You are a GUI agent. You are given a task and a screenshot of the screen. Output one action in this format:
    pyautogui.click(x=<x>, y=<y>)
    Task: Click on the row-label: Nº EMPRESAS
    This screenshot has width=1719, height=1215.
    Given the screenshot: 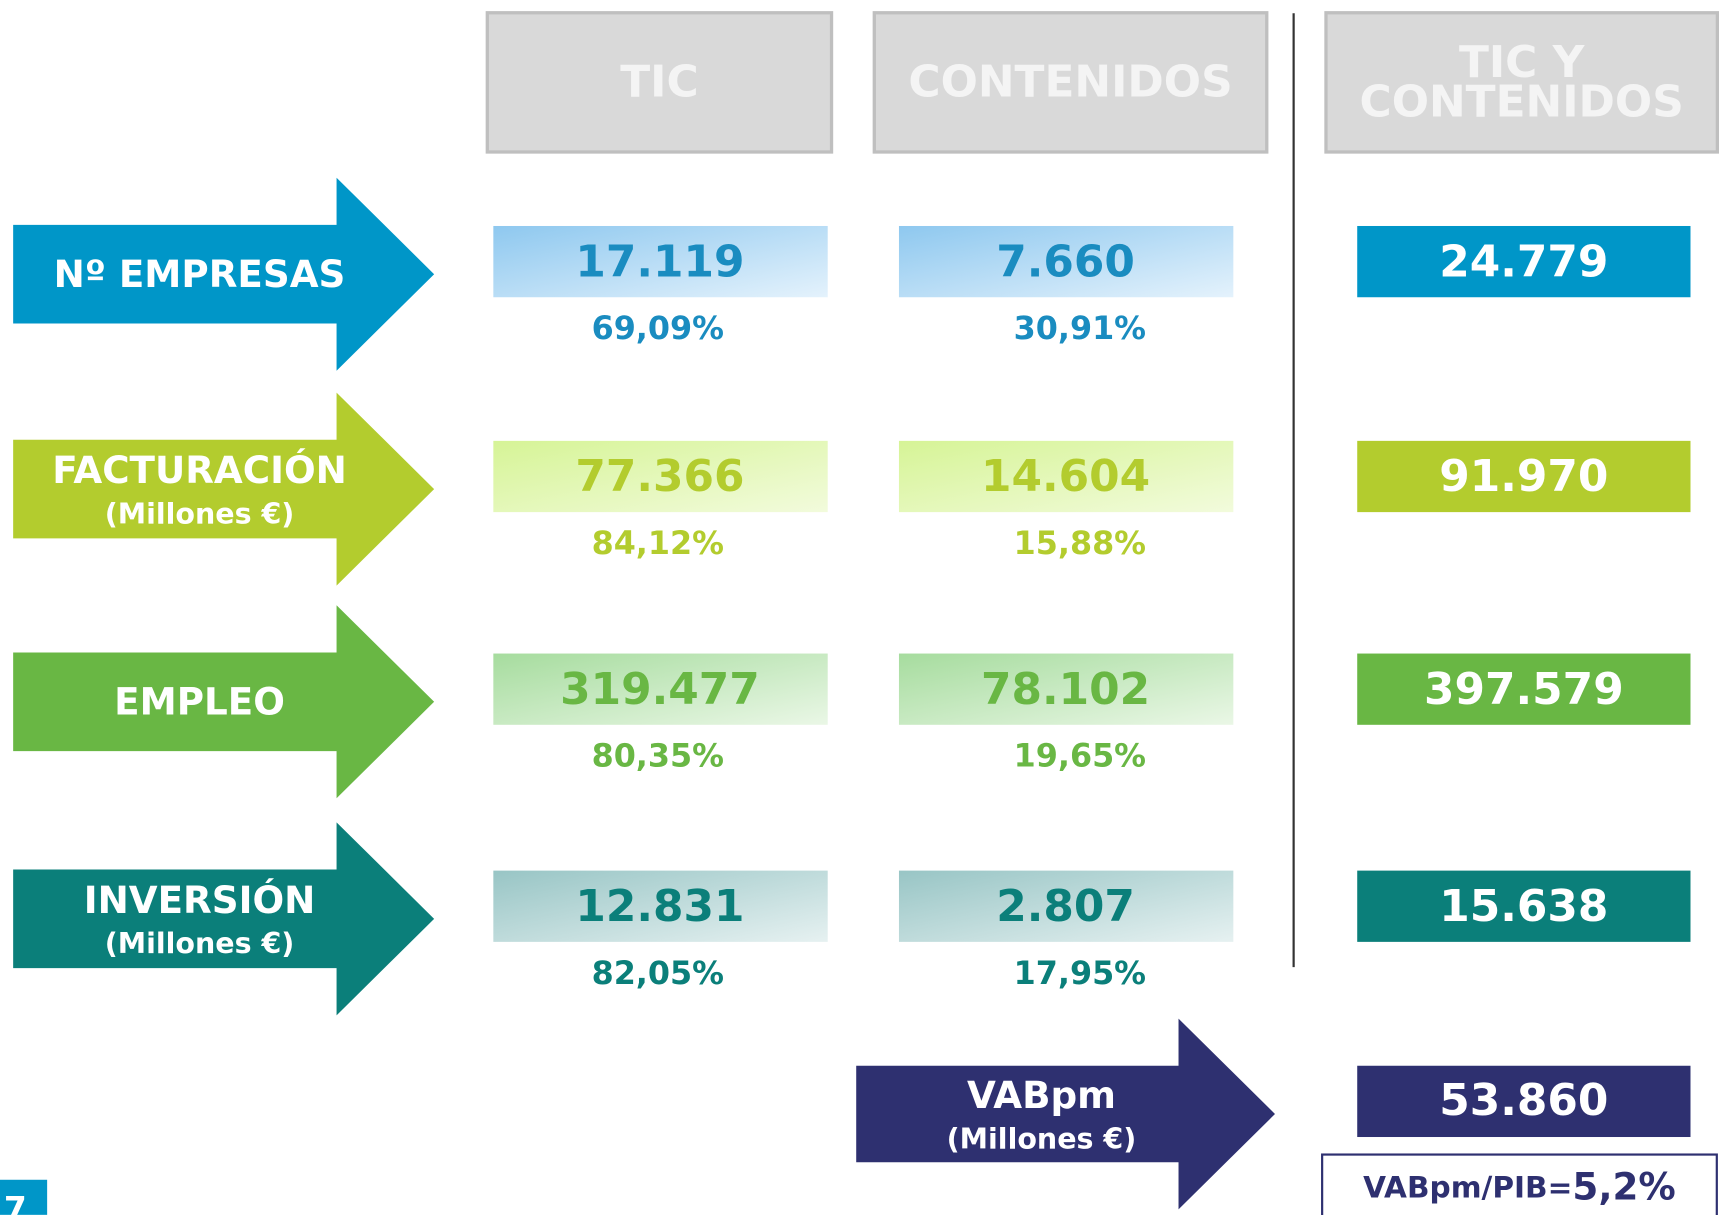 What is the action you would take?
    pyautogui.click(x=200, y=274)
    